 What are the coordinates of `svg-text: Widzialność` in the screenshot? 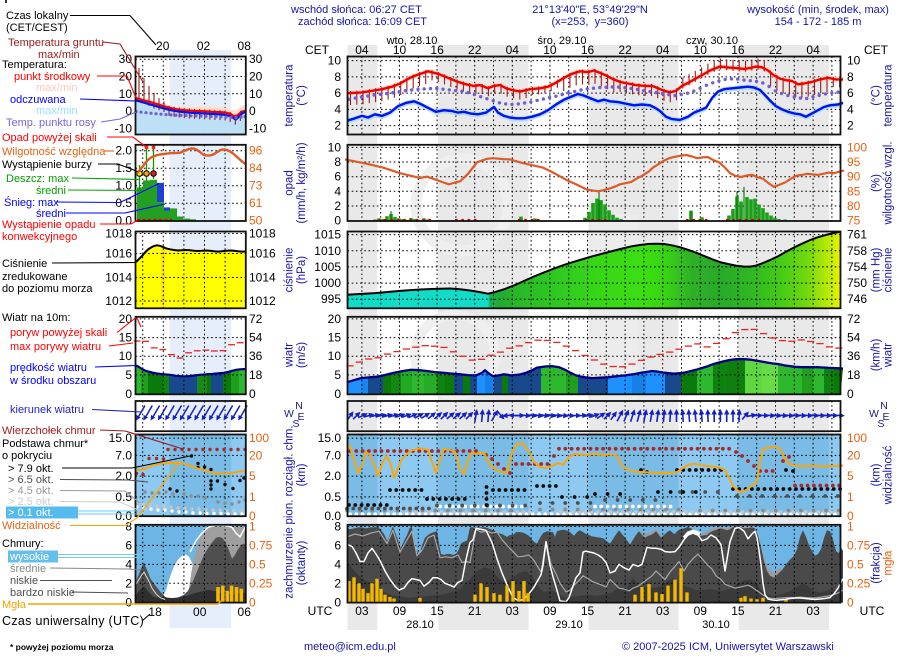 It's located at (31, 526).